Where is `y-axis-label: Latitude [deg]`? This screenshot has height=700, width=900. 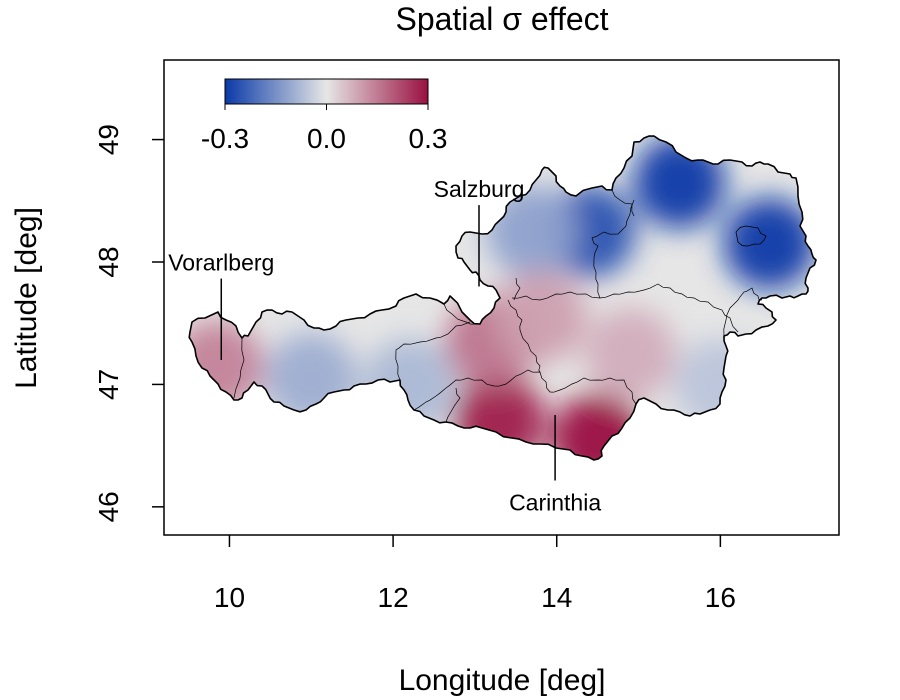 y-axis-label: Latitude [deg] is located at coordinates (26, 298).